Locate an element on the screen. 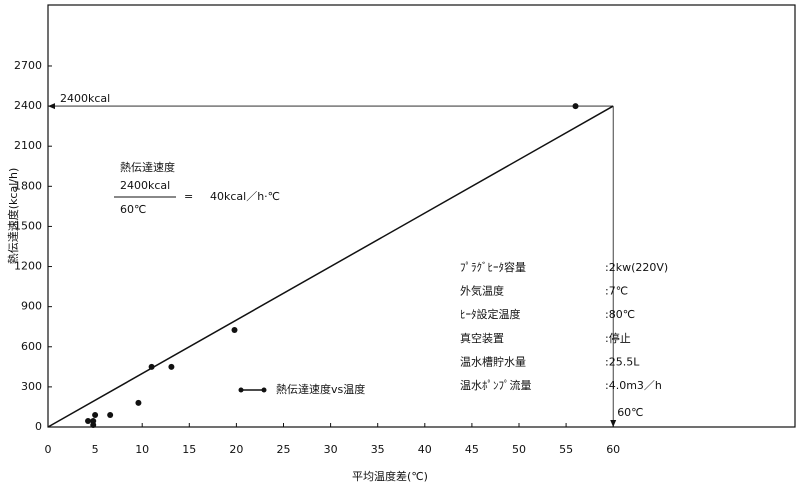 The width and height of the screenshot is (800, 484). y-tick-label: 1800 is located at coordinates (28, 185).